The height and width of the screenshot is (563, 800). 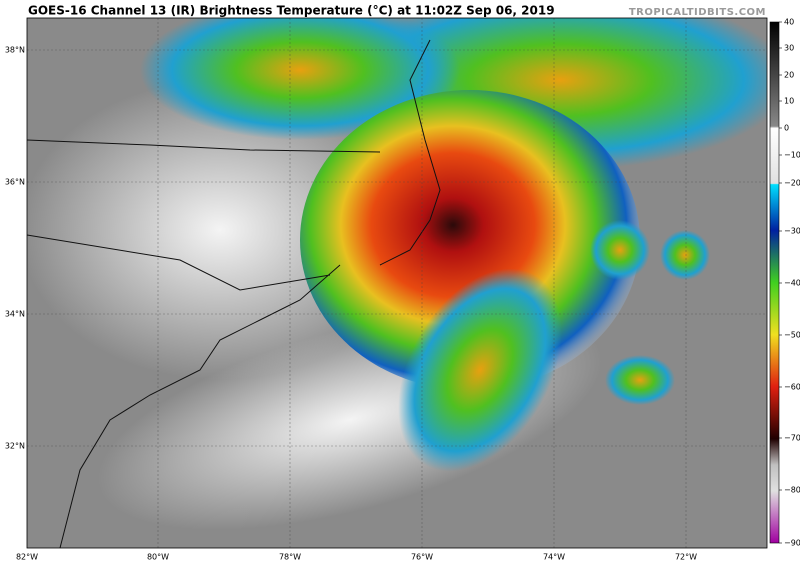 I want to click on lon-label: 72°W, so click(x=686, y=557).